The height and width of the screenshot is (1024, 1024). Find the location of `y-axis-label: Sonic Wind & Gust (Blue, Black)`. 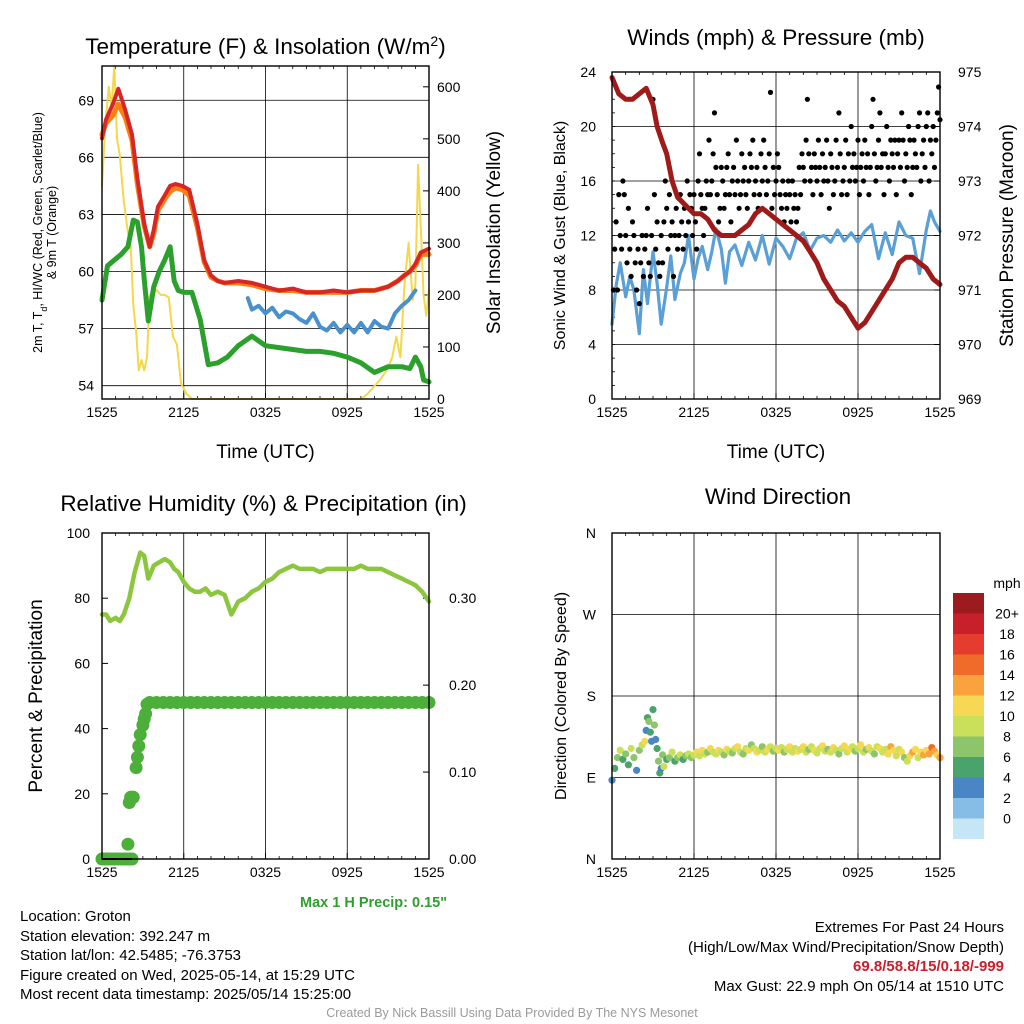

y-axis-label: Sonic Wind & Gust (Blue, Black) is located at coordinates (560, 235).